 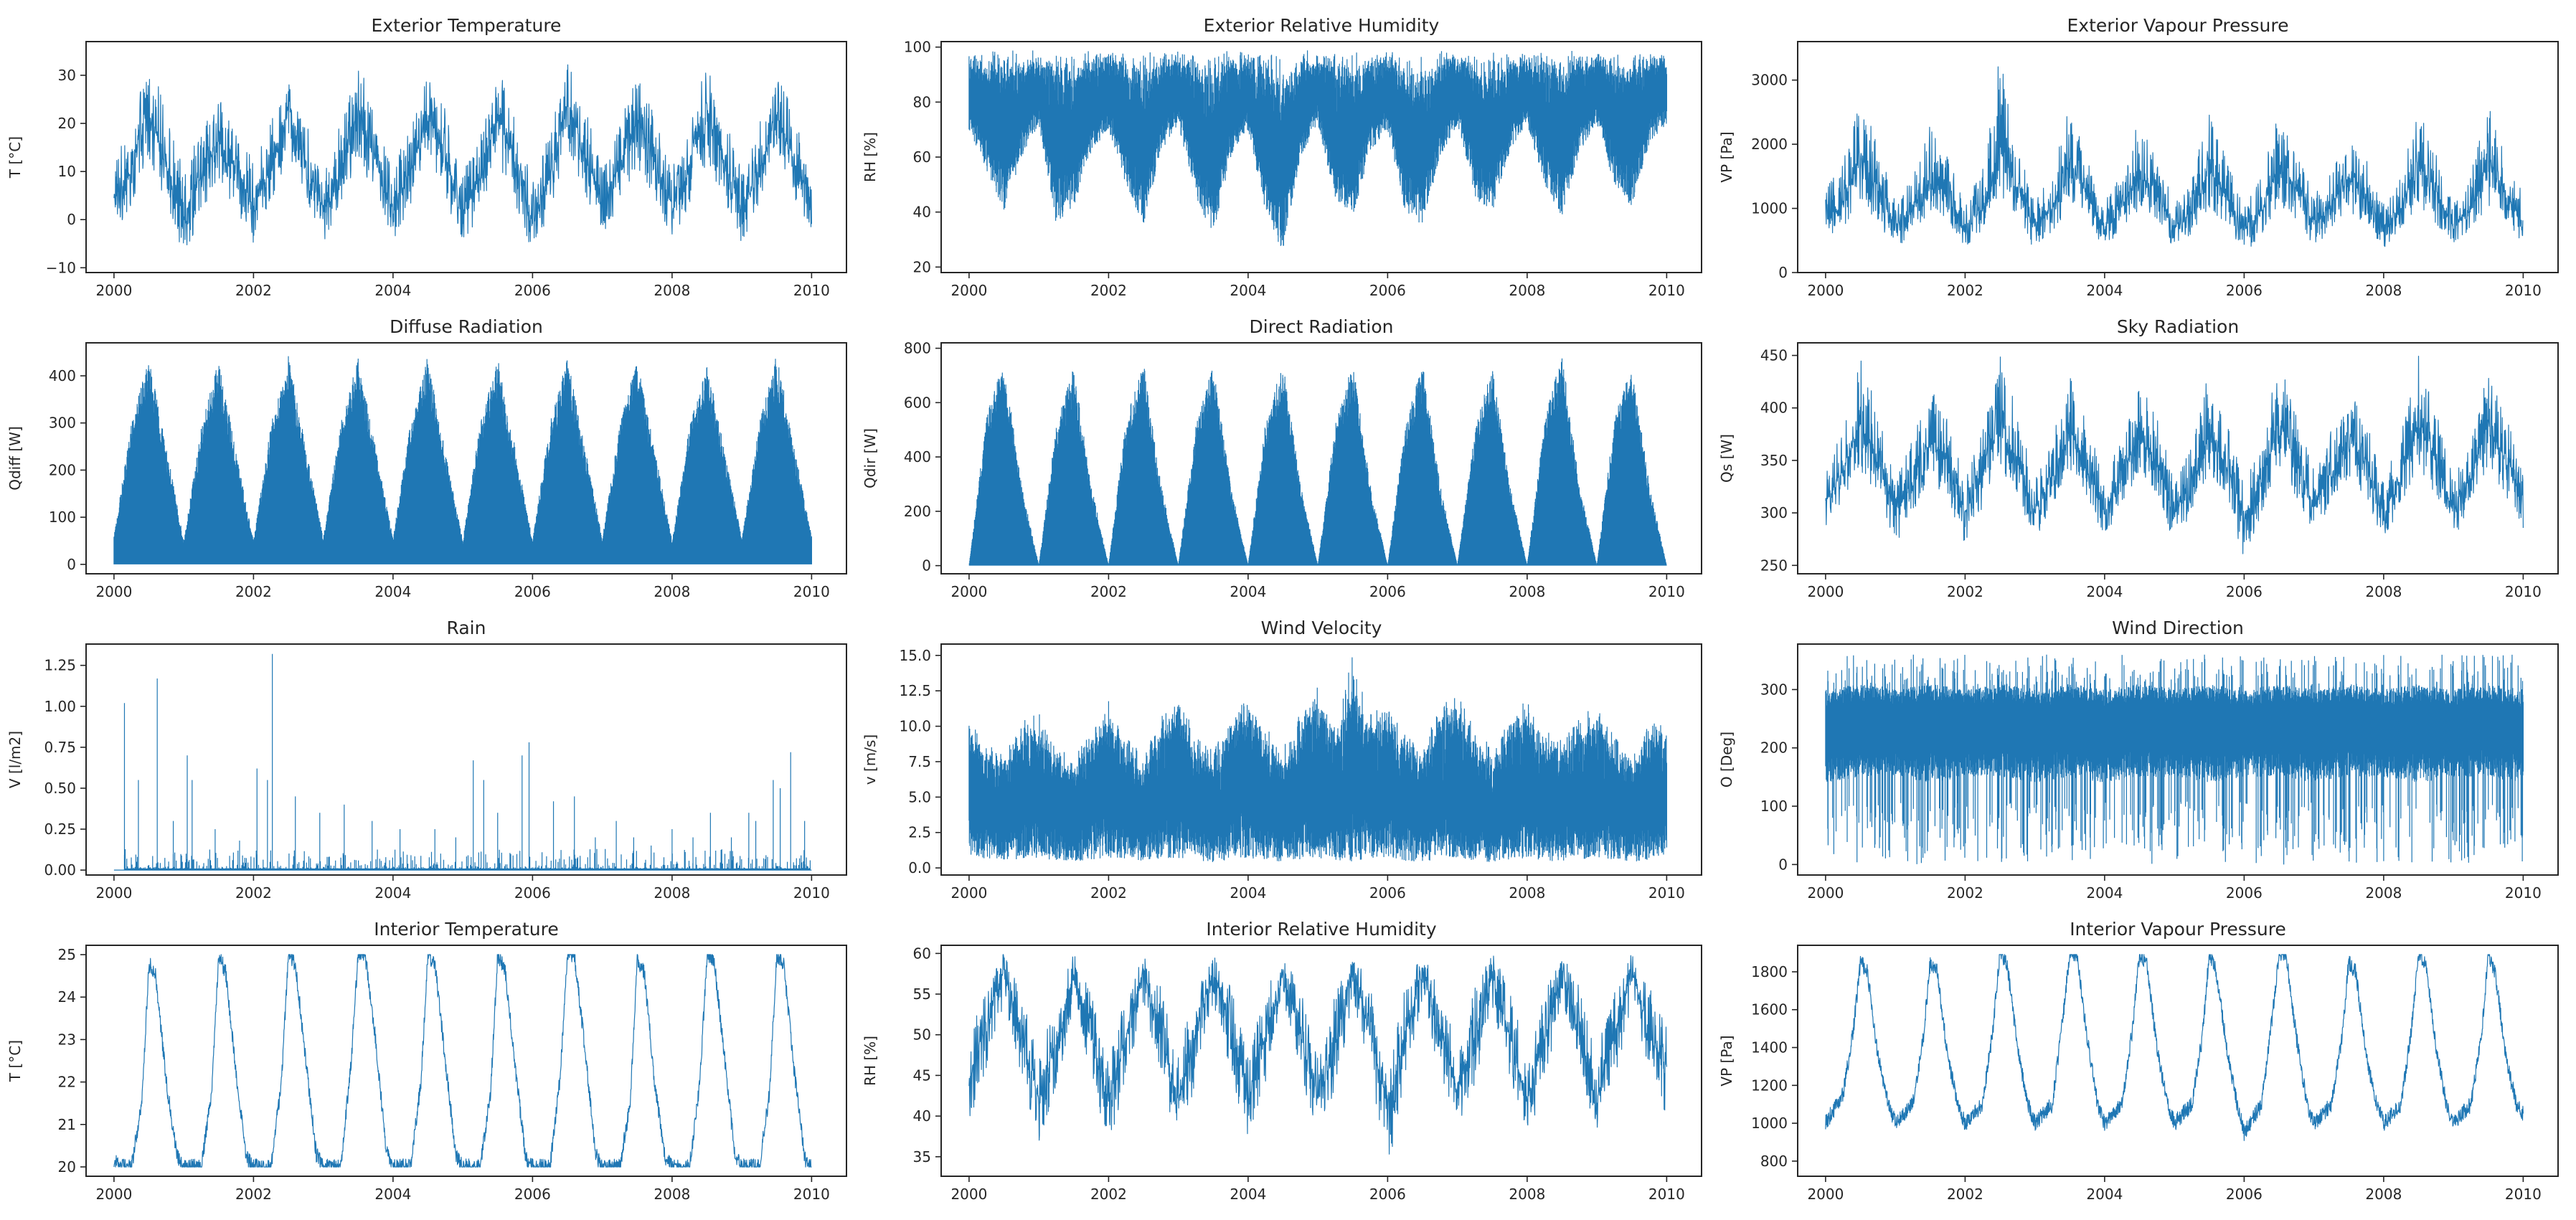 I want to click on y-tick-label: 60, so click(x=922, y=157).